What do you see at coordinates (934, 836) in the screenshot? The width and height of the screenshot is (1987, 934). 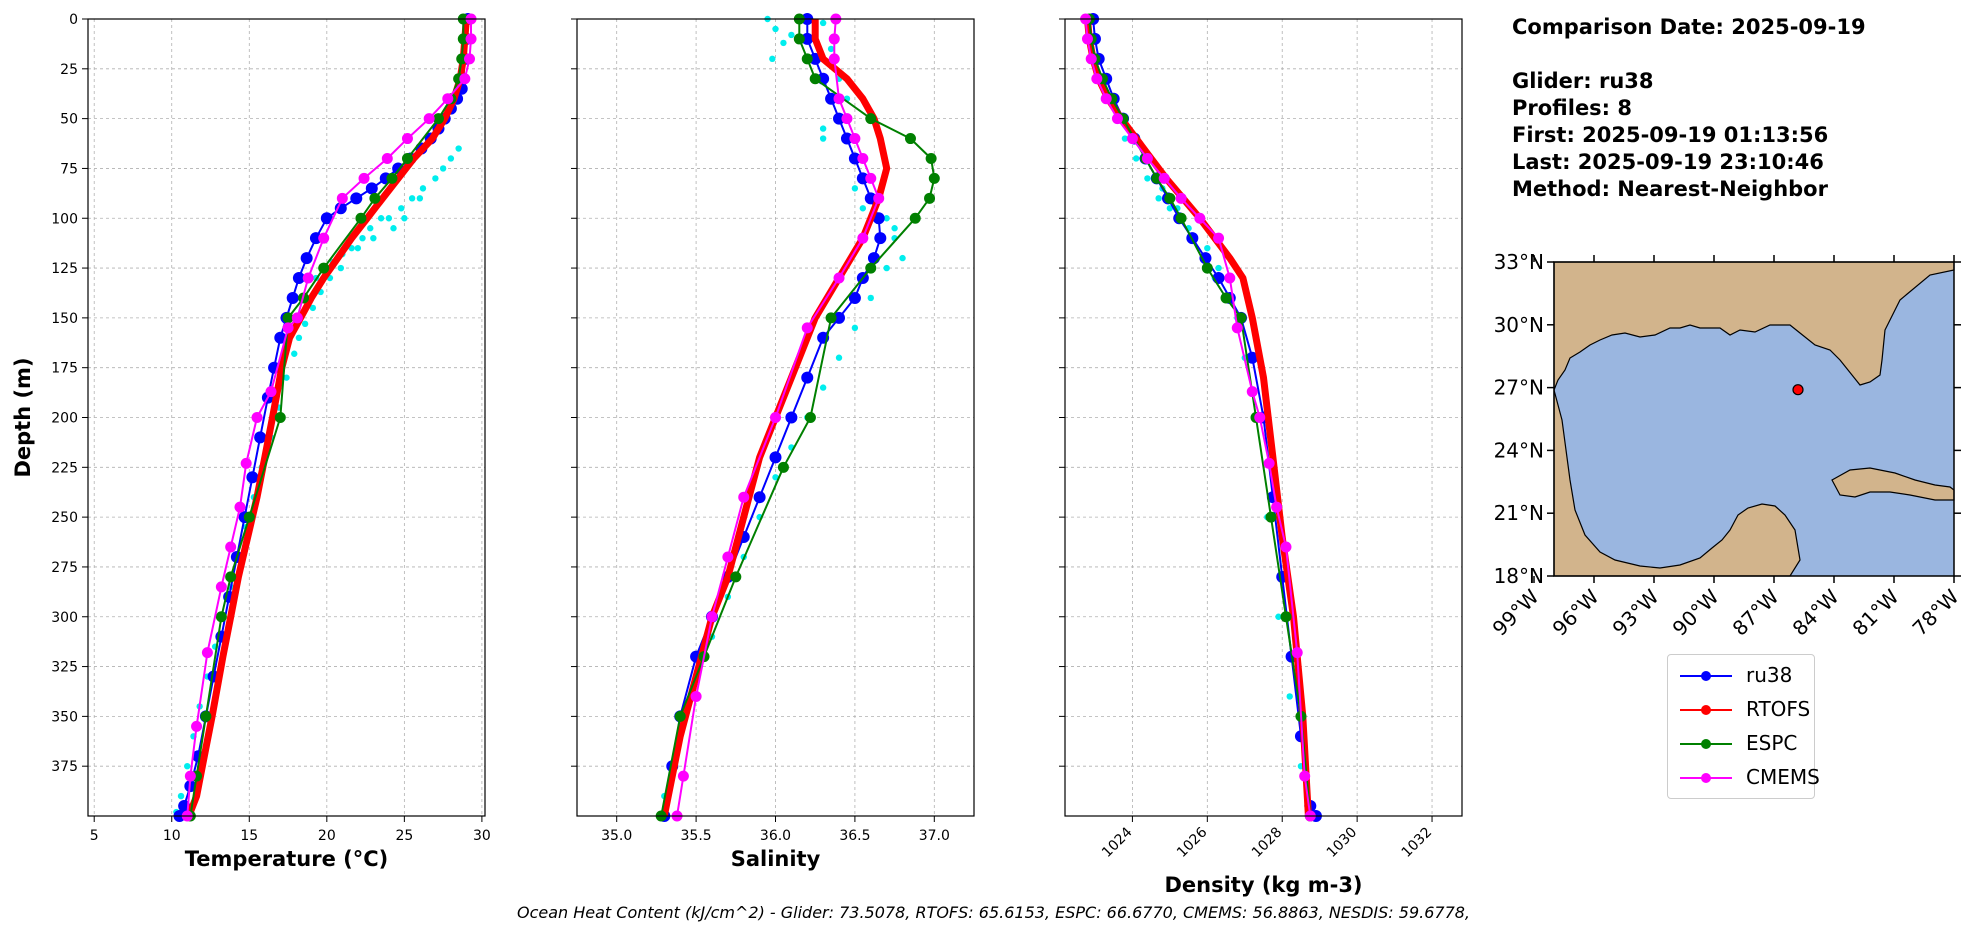 I see `x-tick-label: 37.0` at bounding box center [934, 836].